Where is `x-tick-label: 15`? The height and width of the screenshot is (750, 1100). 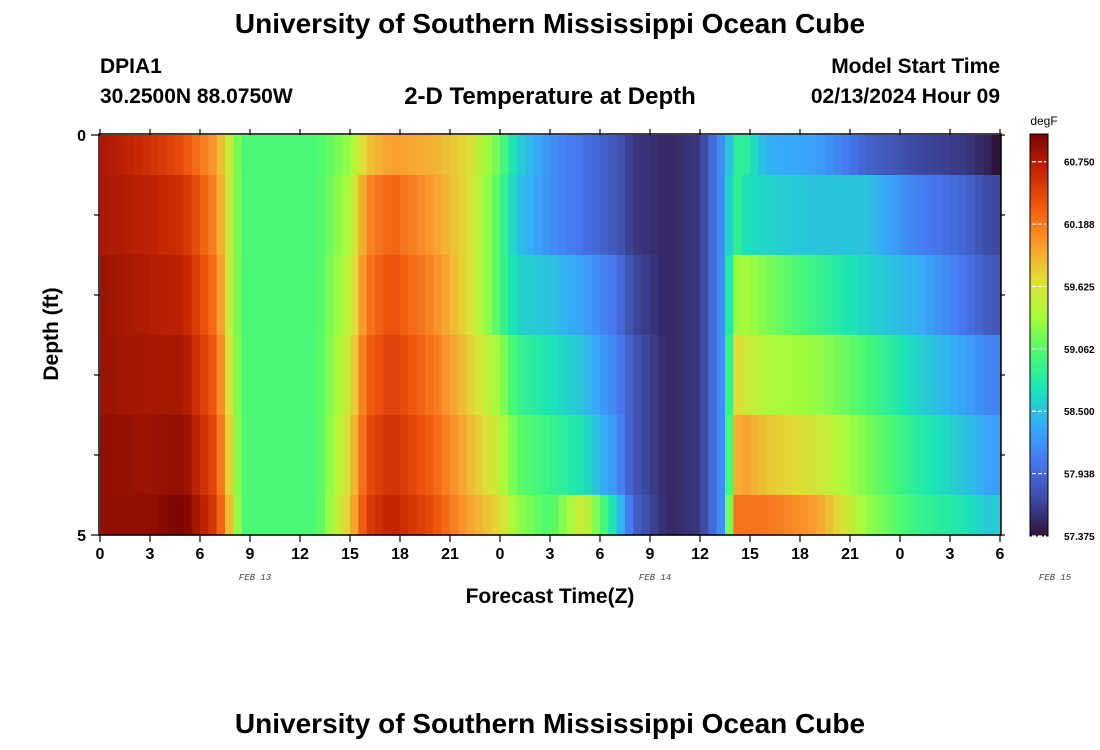 x-tick-label: 15 is located at coordinates (750, 554).